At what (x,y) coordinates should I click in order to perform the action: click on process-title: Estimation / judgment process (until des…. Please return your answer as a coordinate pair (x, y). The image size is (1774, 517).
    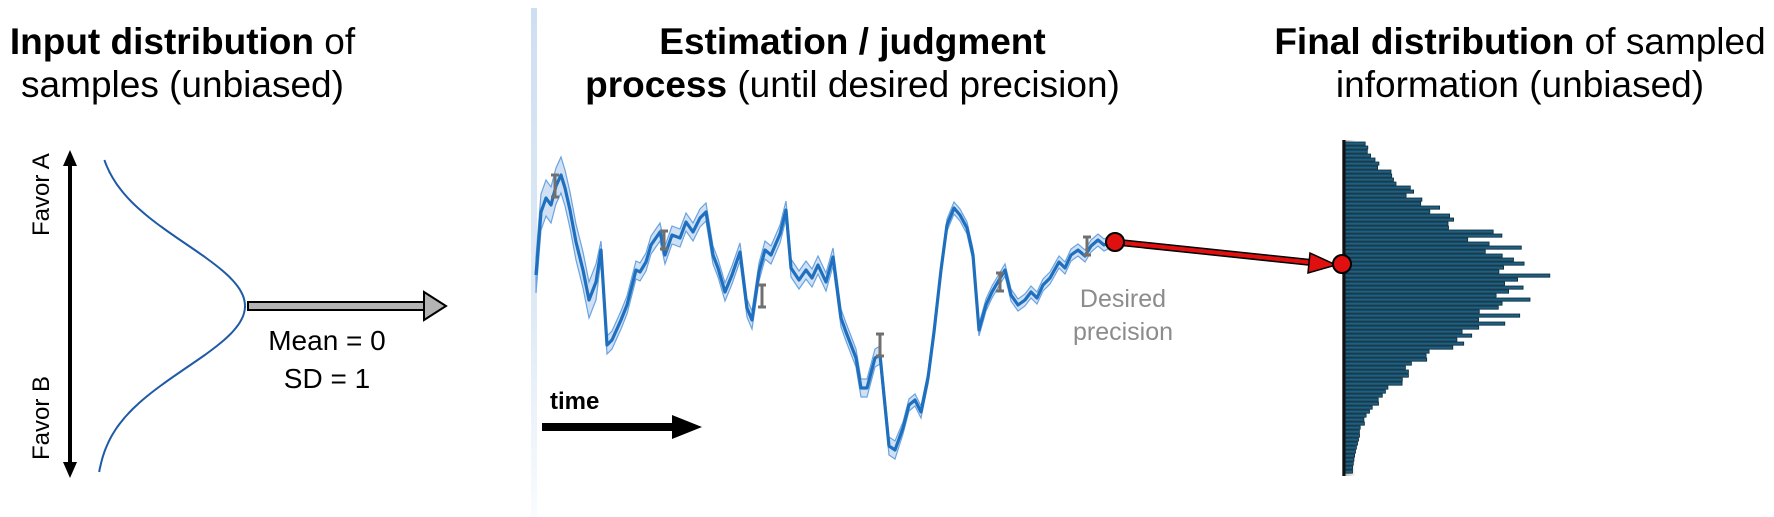
    Looking at the image, I should click on (852, 63).